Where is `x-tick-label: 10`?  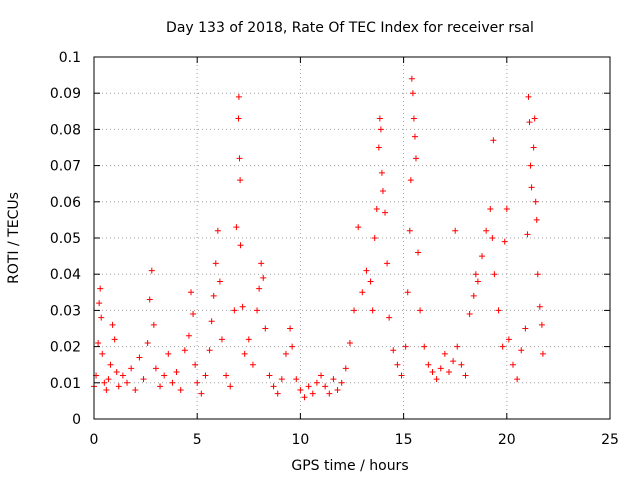
x-tick-label: 10 is located at coordinates (300, 440).